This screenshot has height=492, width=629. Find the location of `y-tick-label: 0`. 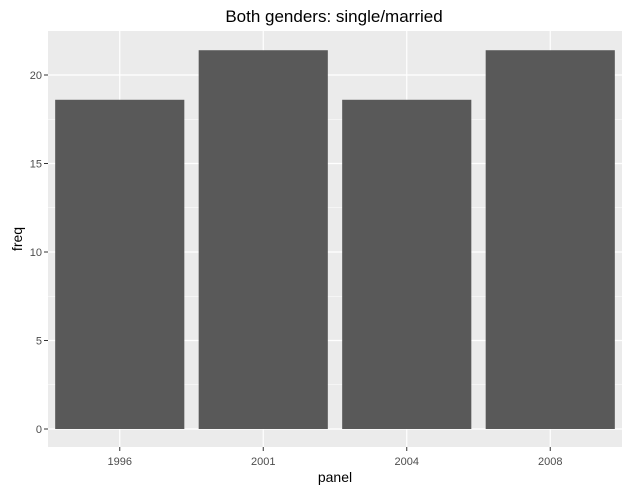

y-tick-label: 0 is located at coordinates (39, 430).